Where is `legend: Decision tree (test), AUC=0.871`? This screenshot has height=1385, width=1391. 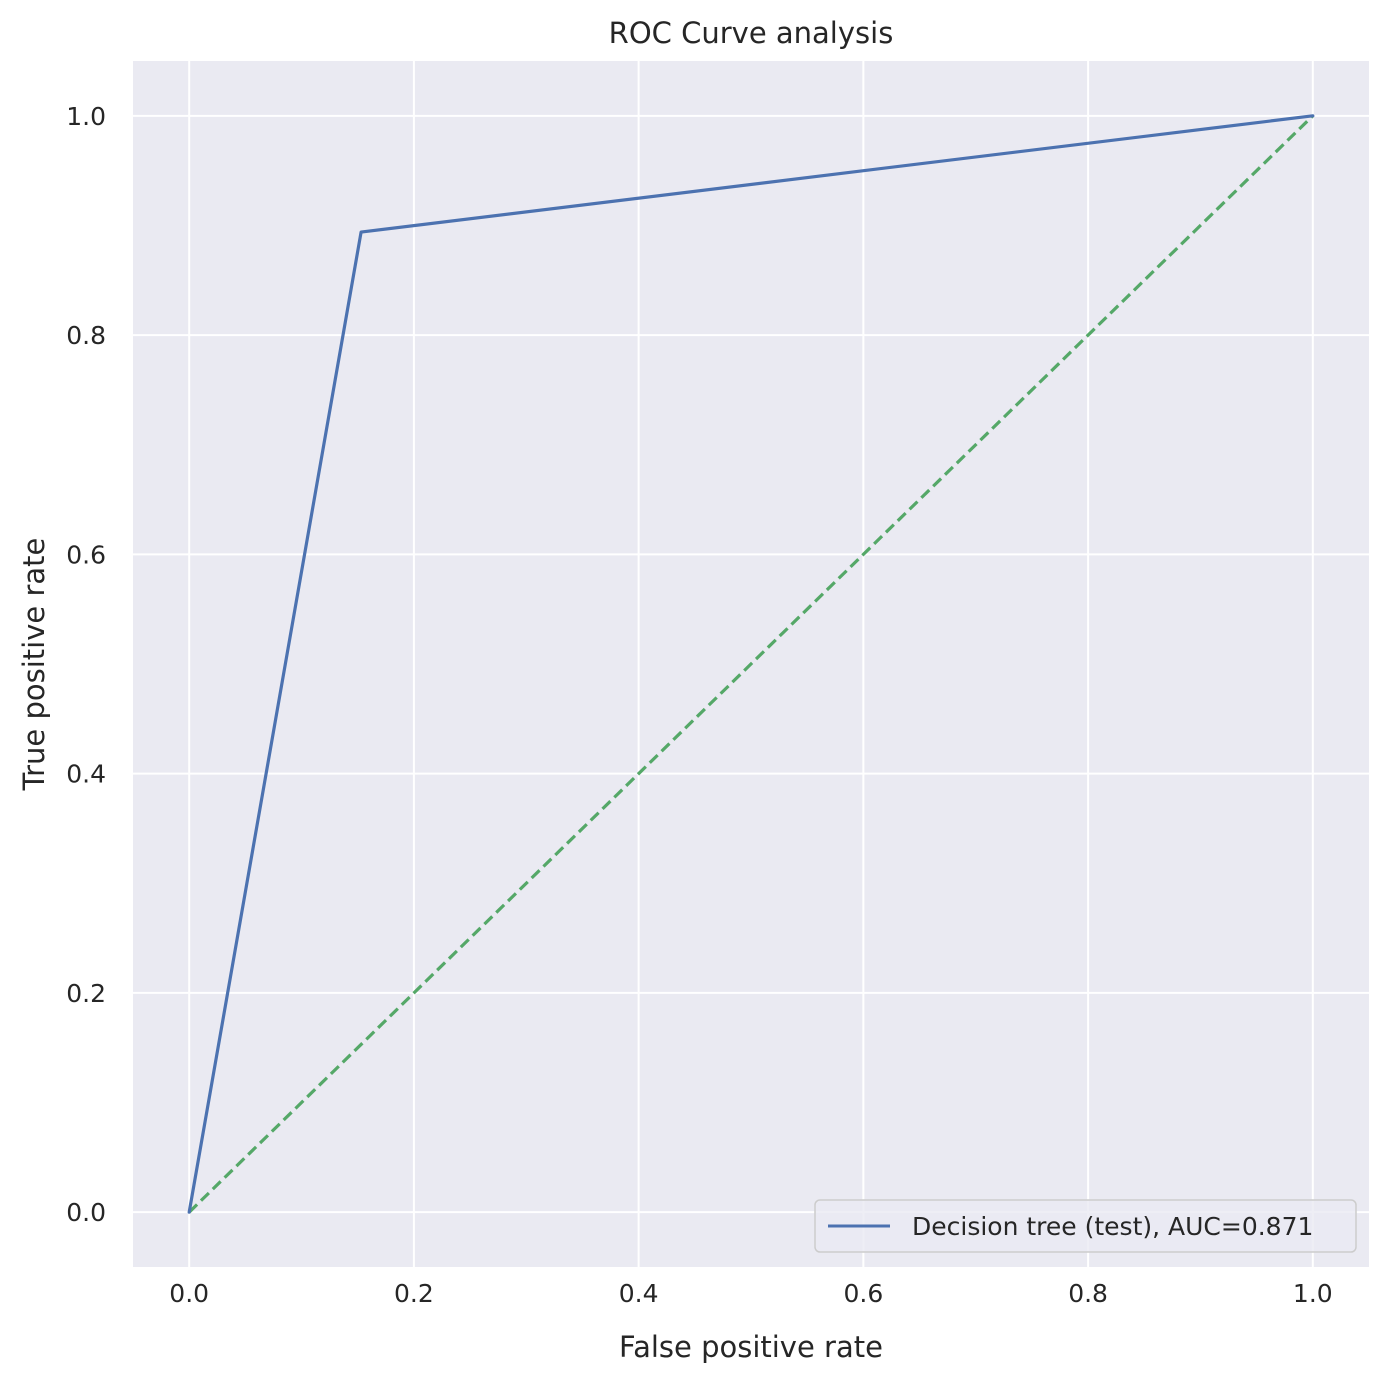 legend: Decision tree (test), AUC=0.871 is located at coordinates (1085, 1226).